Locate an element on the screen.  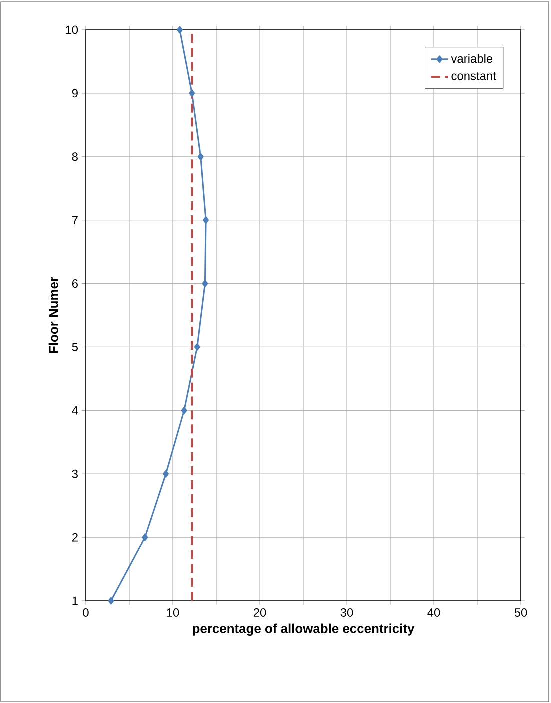
y-tick-label: 8 is located at coordinates (75, 157).